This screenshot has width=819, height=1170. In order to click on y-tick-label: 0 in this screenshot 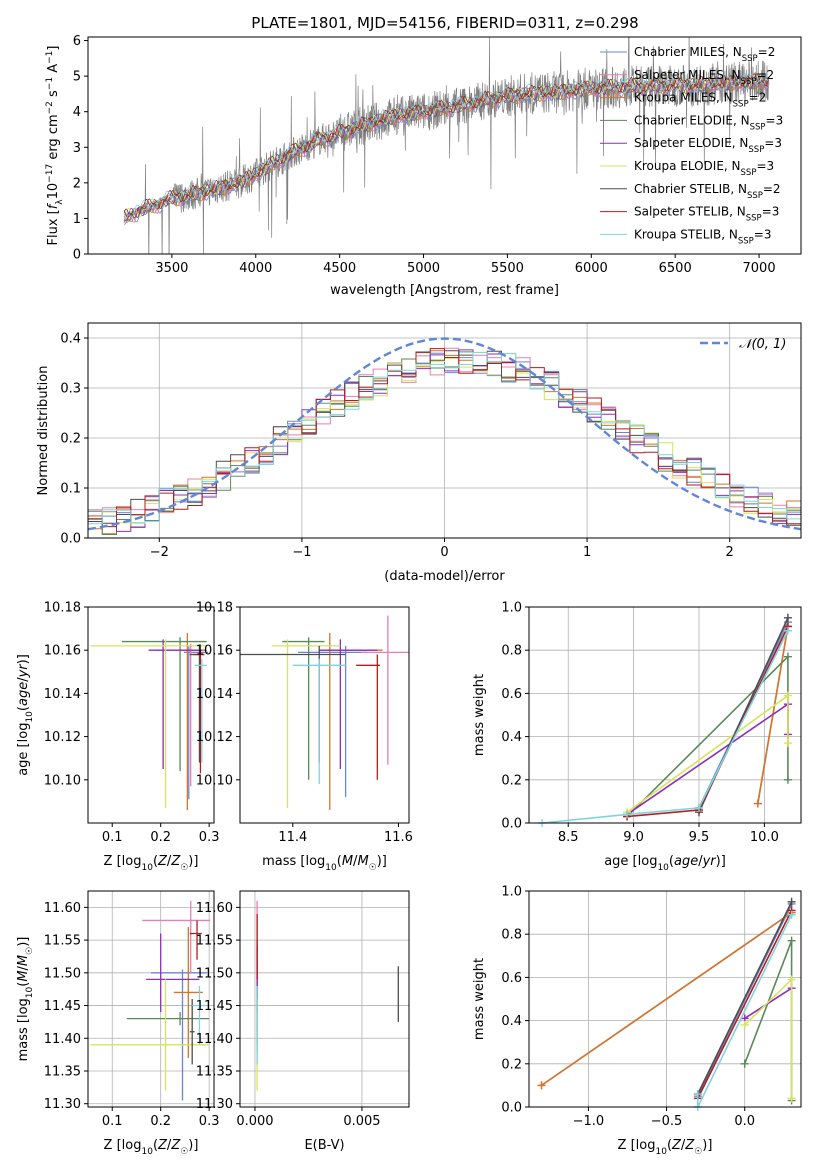, I will do `click(77, 255)`.